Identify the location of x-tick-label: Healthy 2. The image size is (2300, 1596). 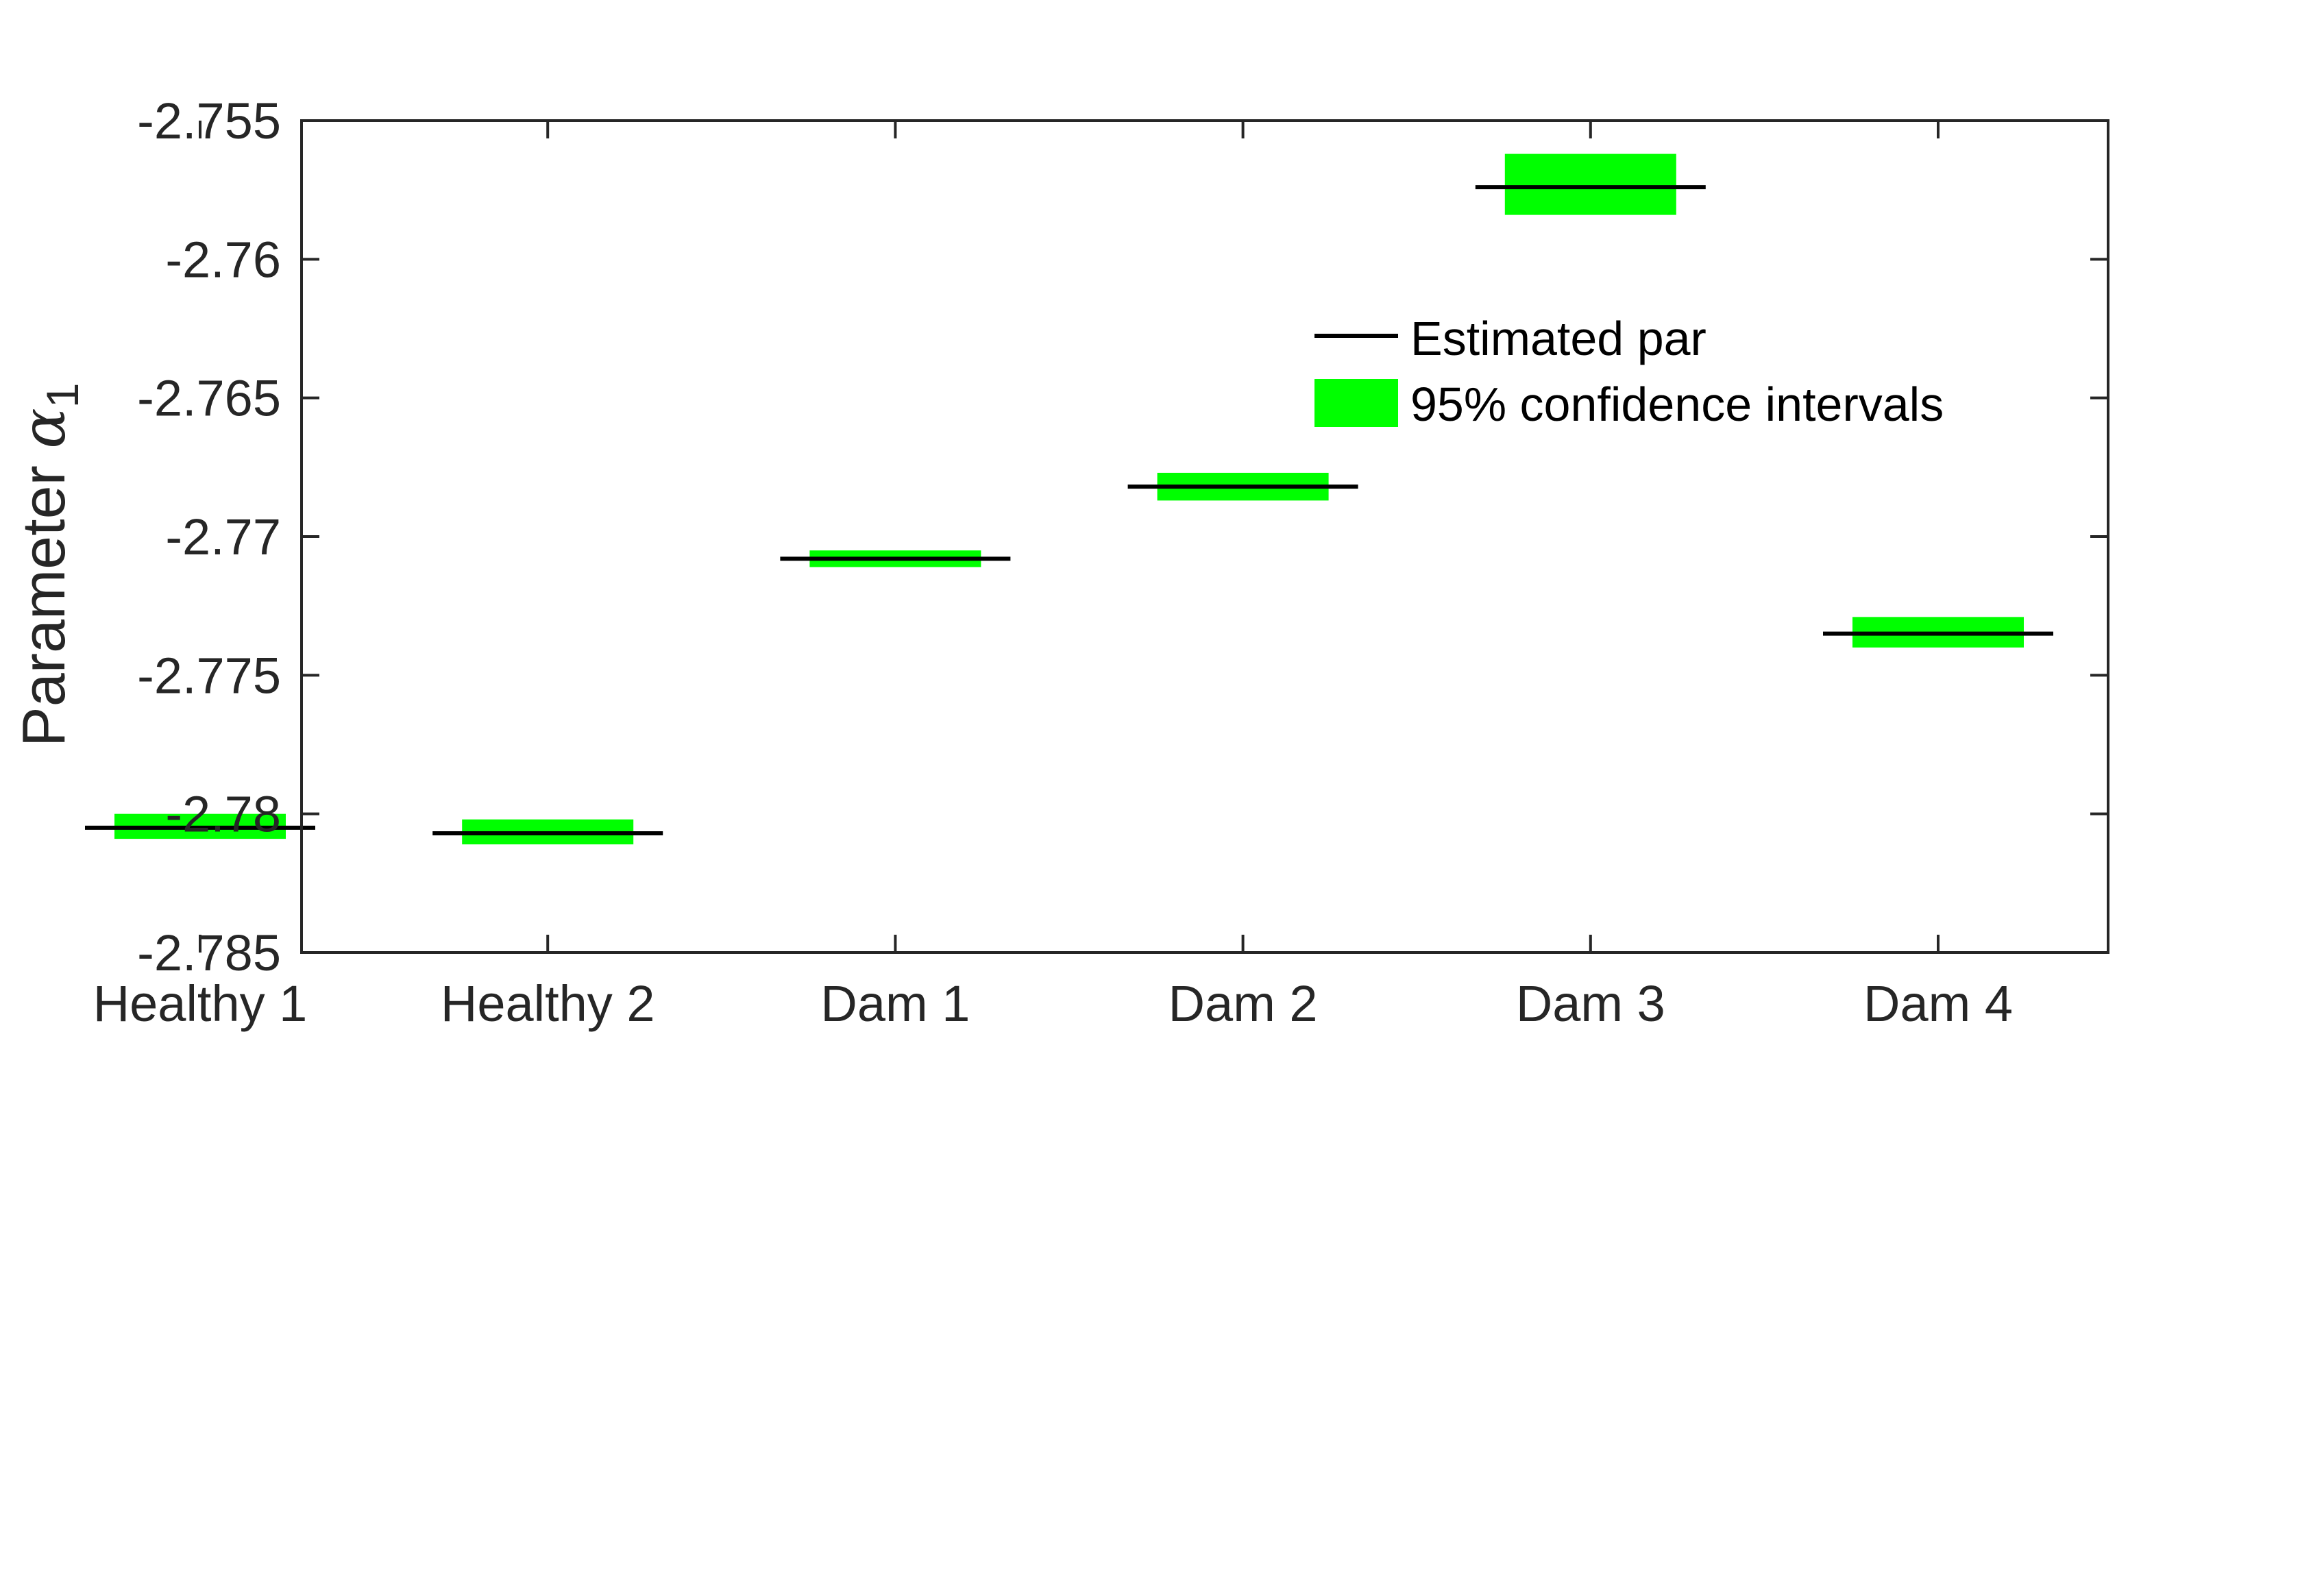
(548, 1003).